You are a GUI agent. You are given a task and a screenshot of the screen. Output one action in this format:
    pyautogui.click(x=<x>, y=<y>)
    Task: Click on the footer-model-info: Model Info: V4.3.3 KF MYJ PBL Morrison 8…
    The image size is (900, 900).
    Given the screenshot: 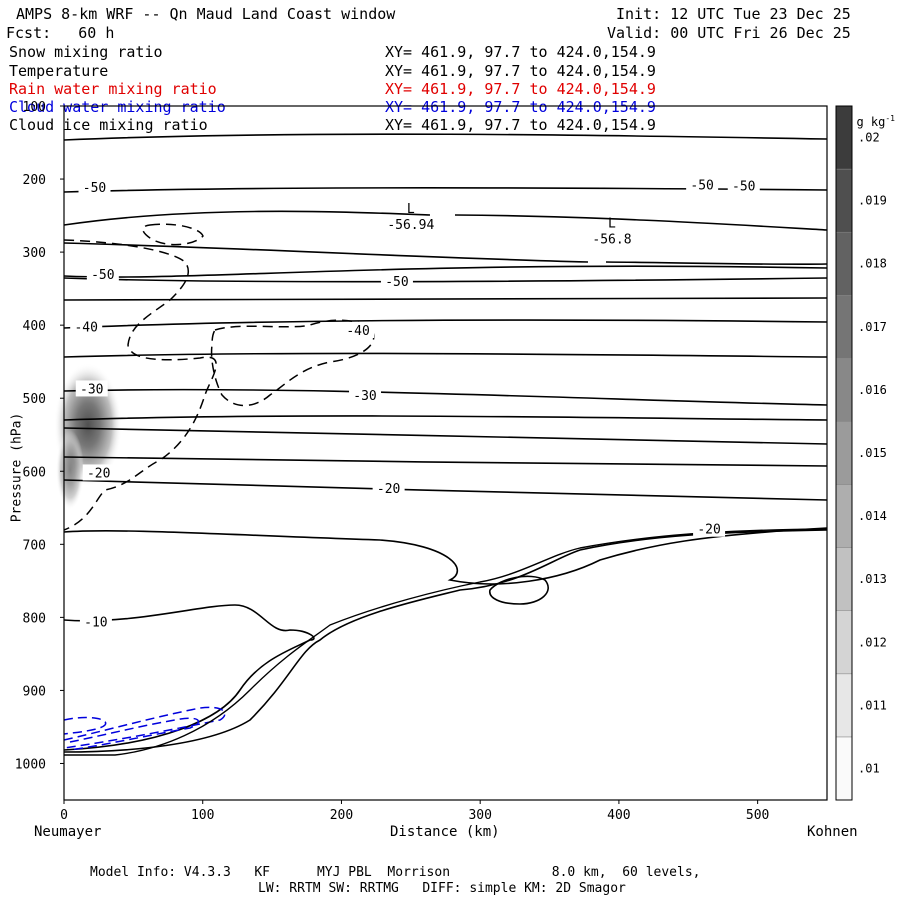 What is the action you would take?
    pyautogui.click(x=395, y=872)
    